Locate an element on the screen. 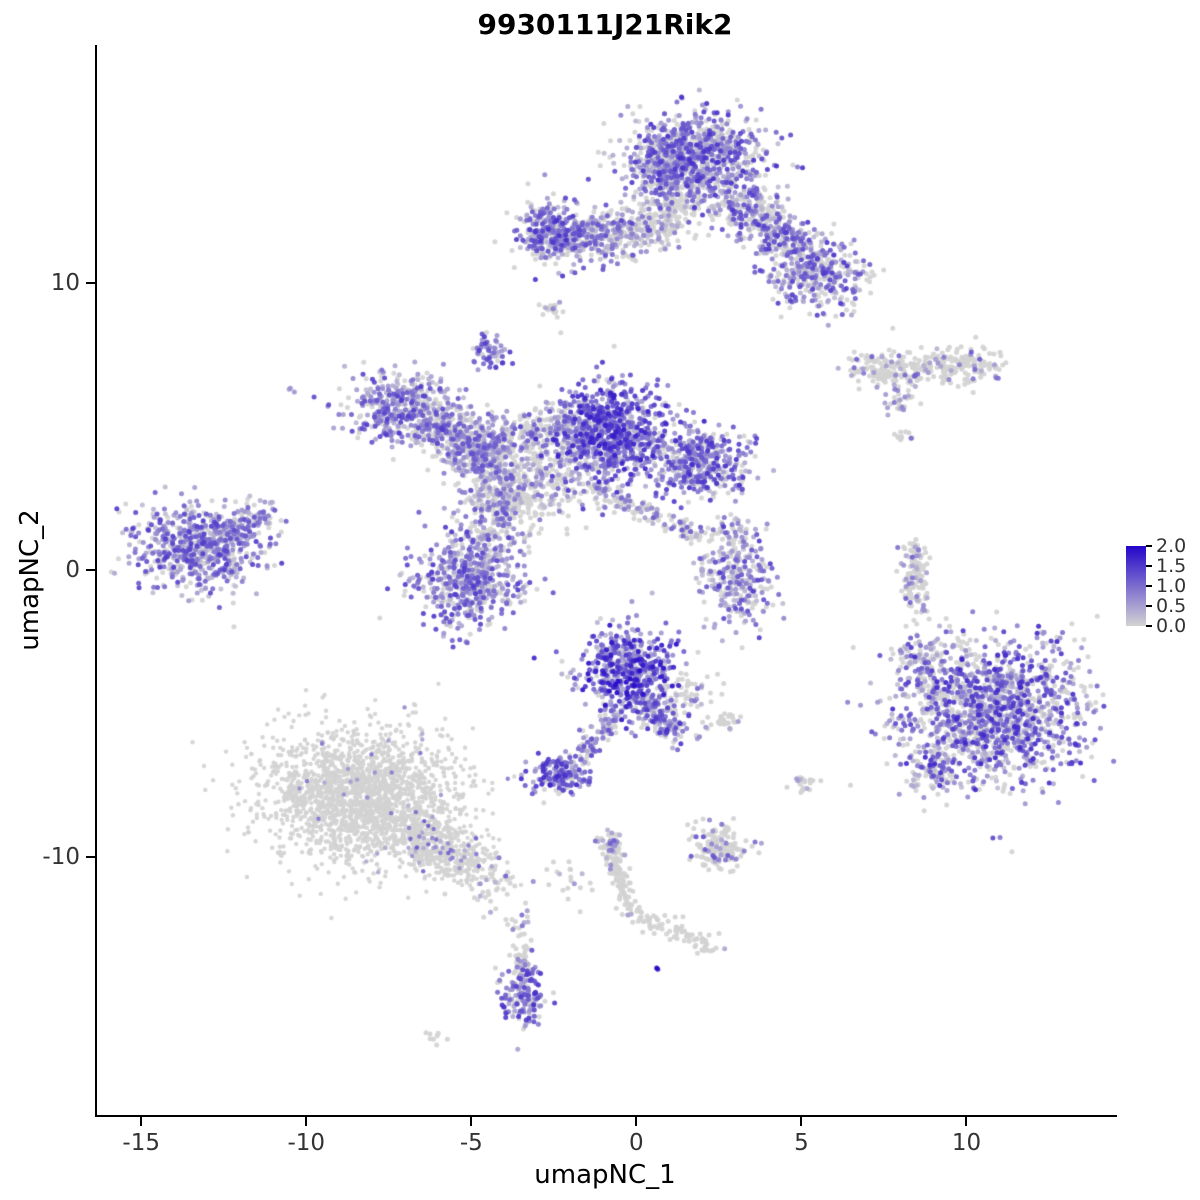 The image size is (1200, 1200). legend-tick-label: 1.0 is located at coordinates (1171, 586).